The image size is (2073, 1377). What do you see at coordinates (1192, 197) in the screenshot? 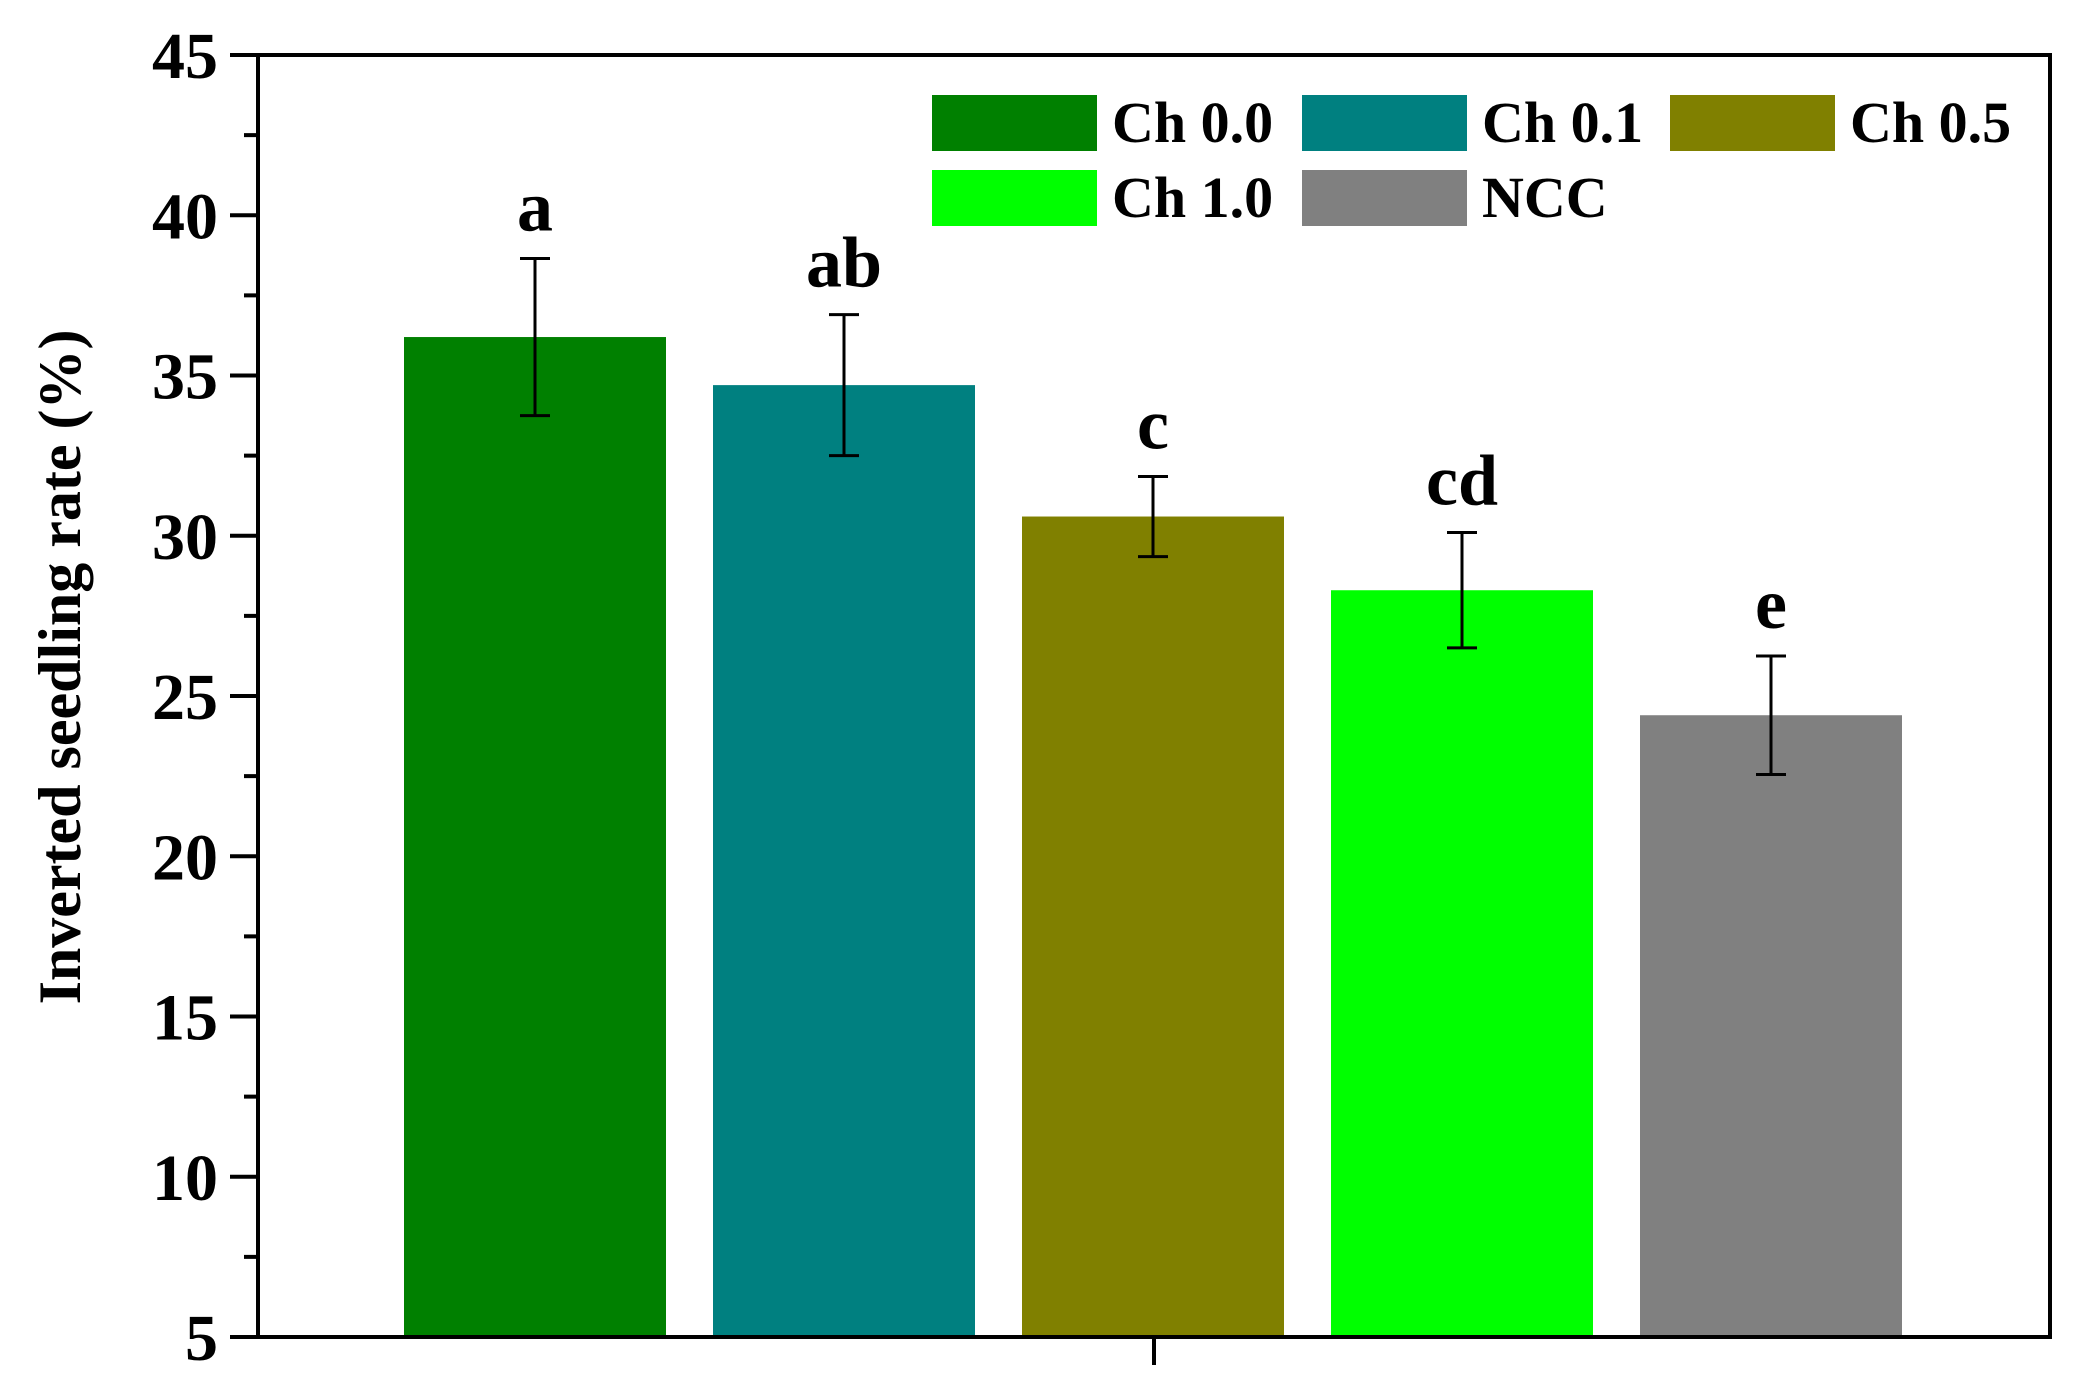
I see `legend-label: Ch 1.0` at bounding box center [1192, 197].